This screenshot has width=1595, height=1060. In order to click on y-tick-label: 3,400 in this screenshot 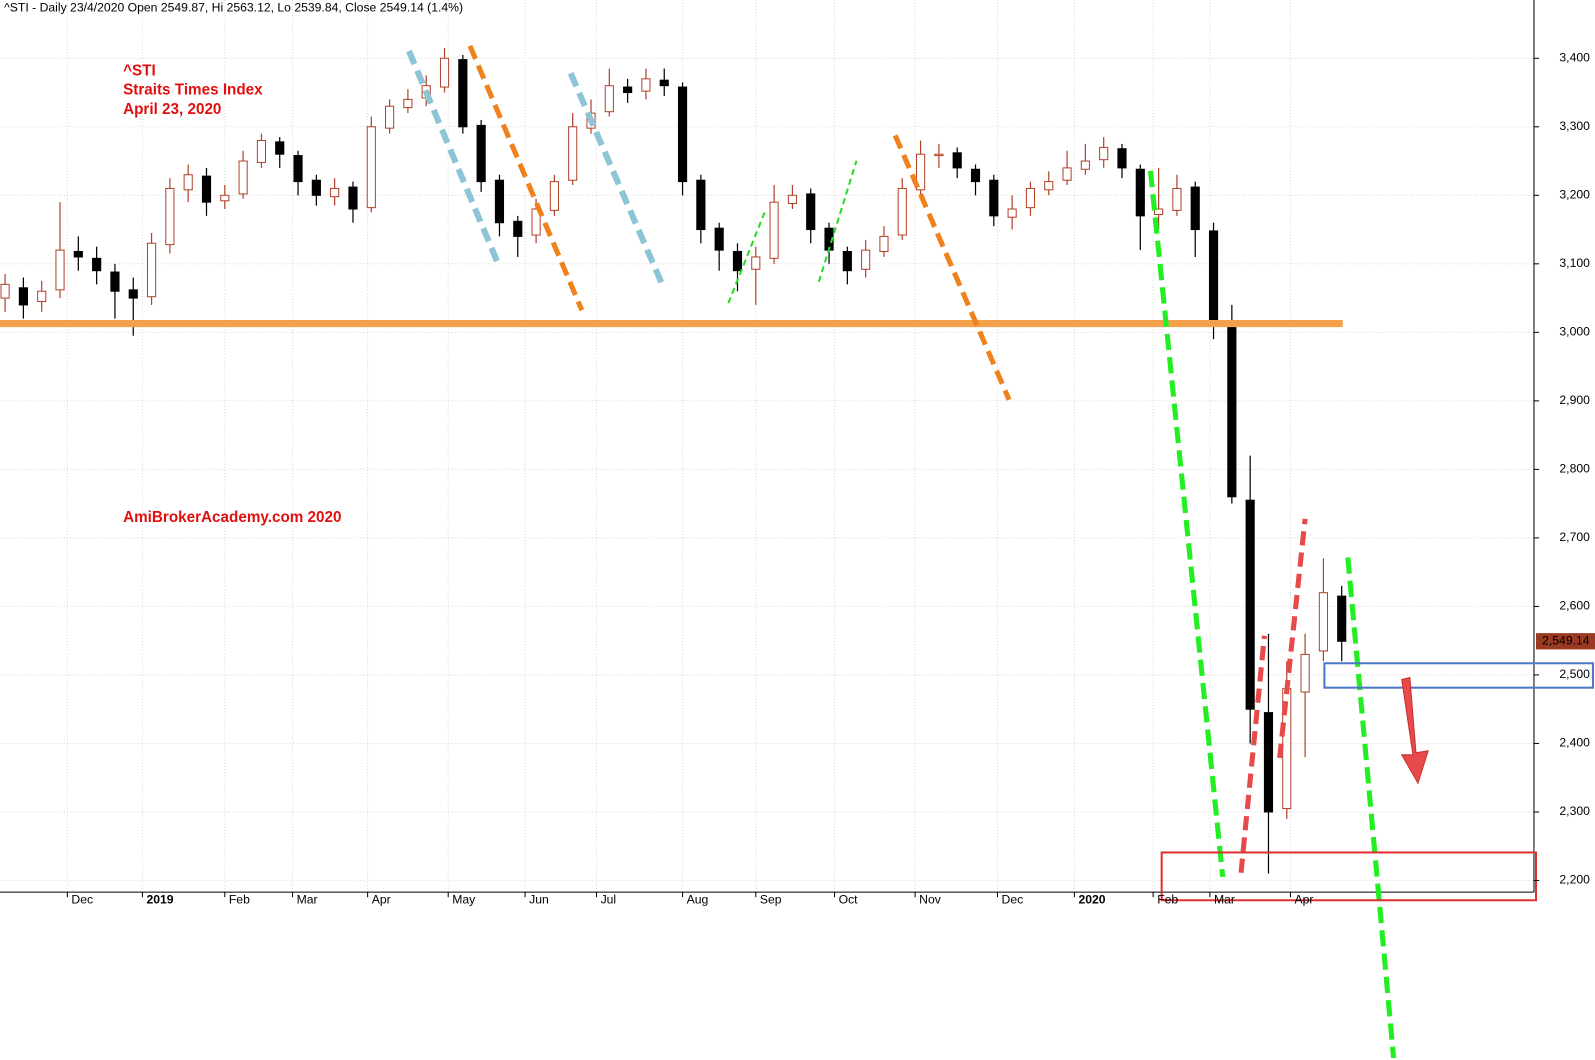, I will do `click(1574, 57)`.